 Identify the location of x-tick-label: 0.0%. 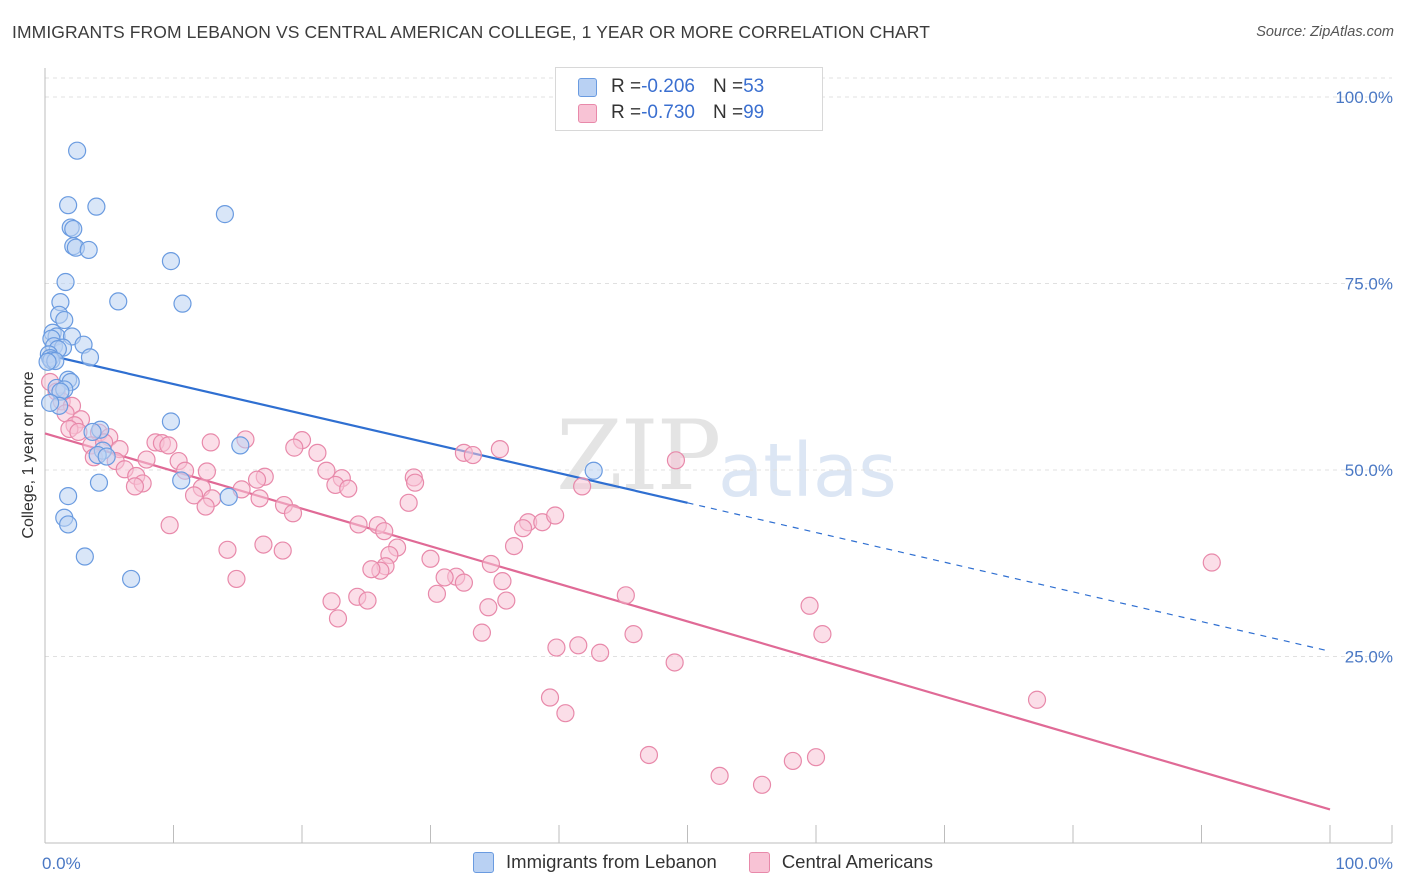
(61, 863).